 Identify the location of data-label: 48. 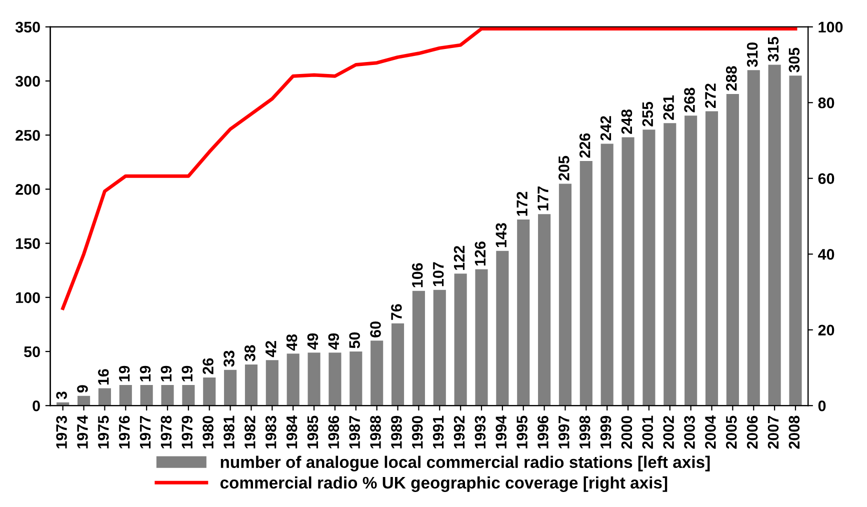
(292, 342).